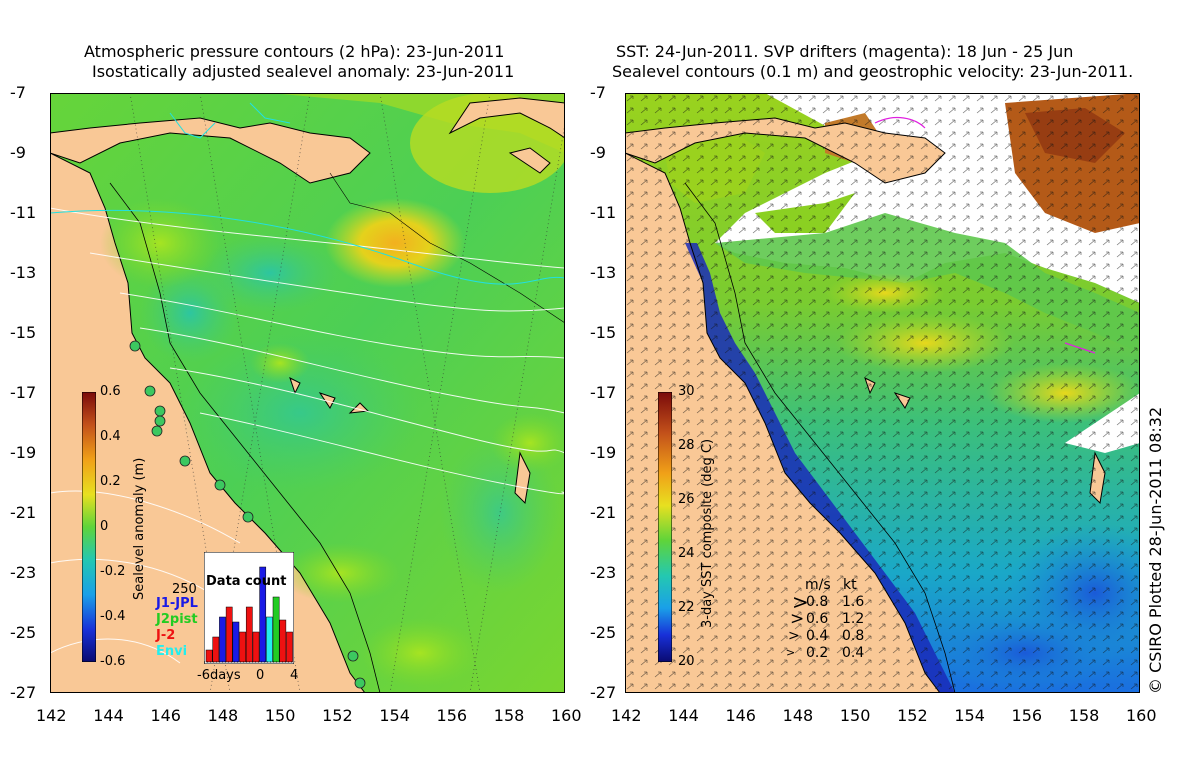 This screenshot has width=1200, height=780. I want to click on lon-tick-right: 144, so click(683, 715).